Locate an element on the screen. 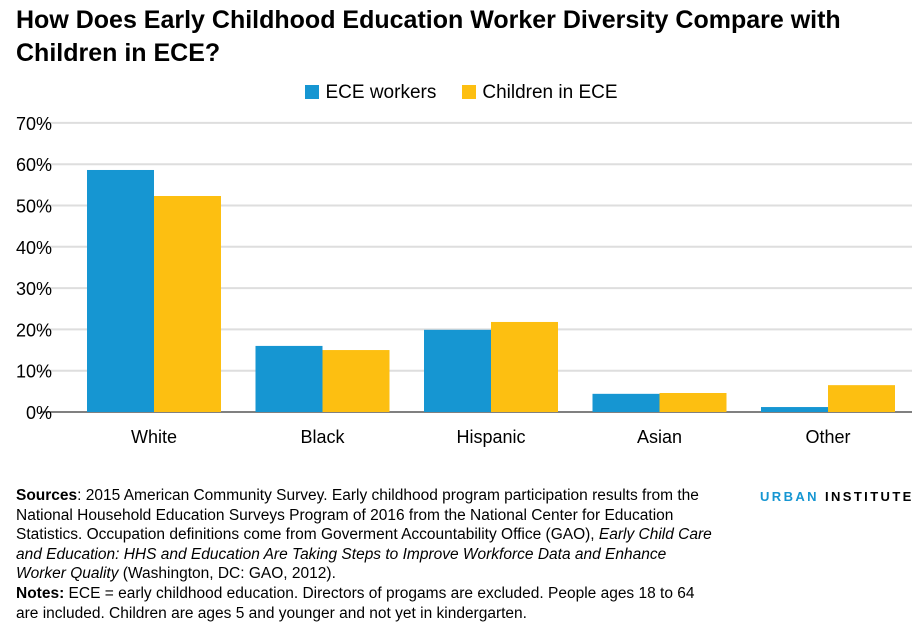 Image resolution: width=923 pixels, height=639 pixels. bar-black-children is located at coordinates (356, 381).